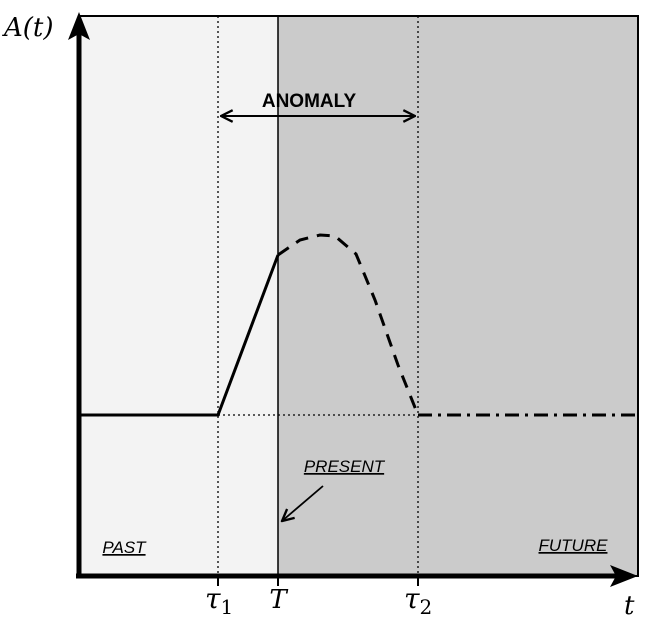 This screenshot has height=622, width=656. Describe the element at coordinates (629, 606) in the screenshot. I see `x-axis-label: t` at that location.